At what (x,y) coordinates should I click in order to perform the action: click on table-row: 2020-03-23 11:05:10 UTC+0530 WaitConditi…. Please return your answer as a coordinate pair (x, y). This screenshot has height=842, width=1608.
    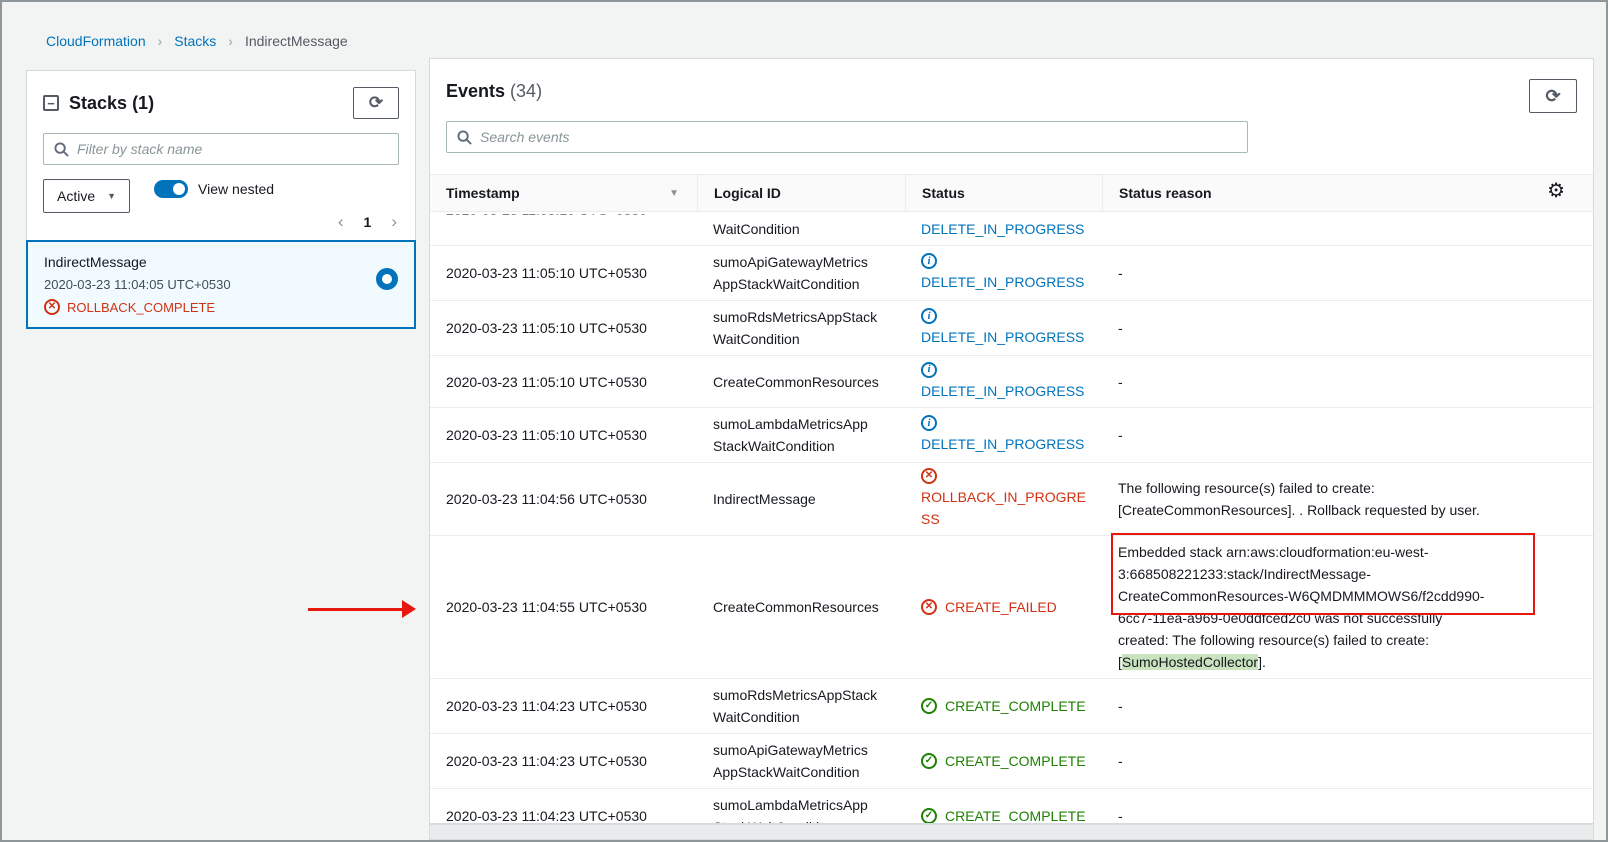
    Looking at the image, I should click on (1011, 229).